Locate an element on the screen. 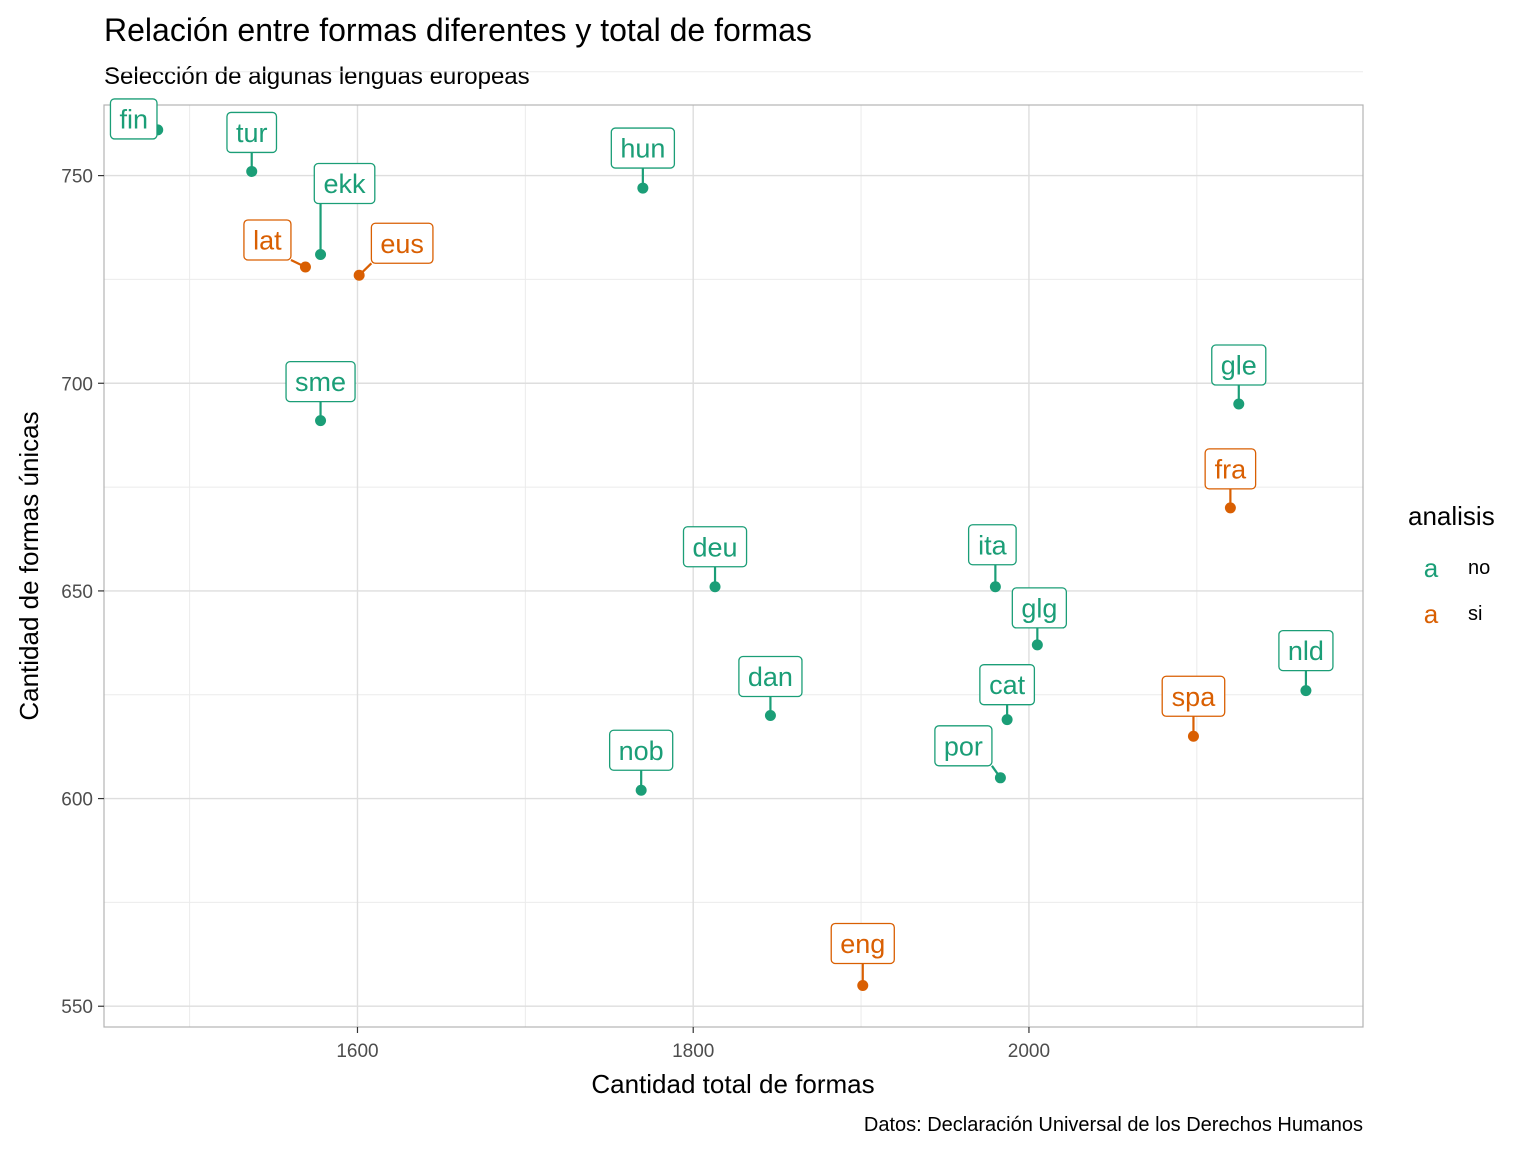 Image resolution: width=1536 pixels, height=1152 pixels. label-text: fin is located at coordinates (133, 119).